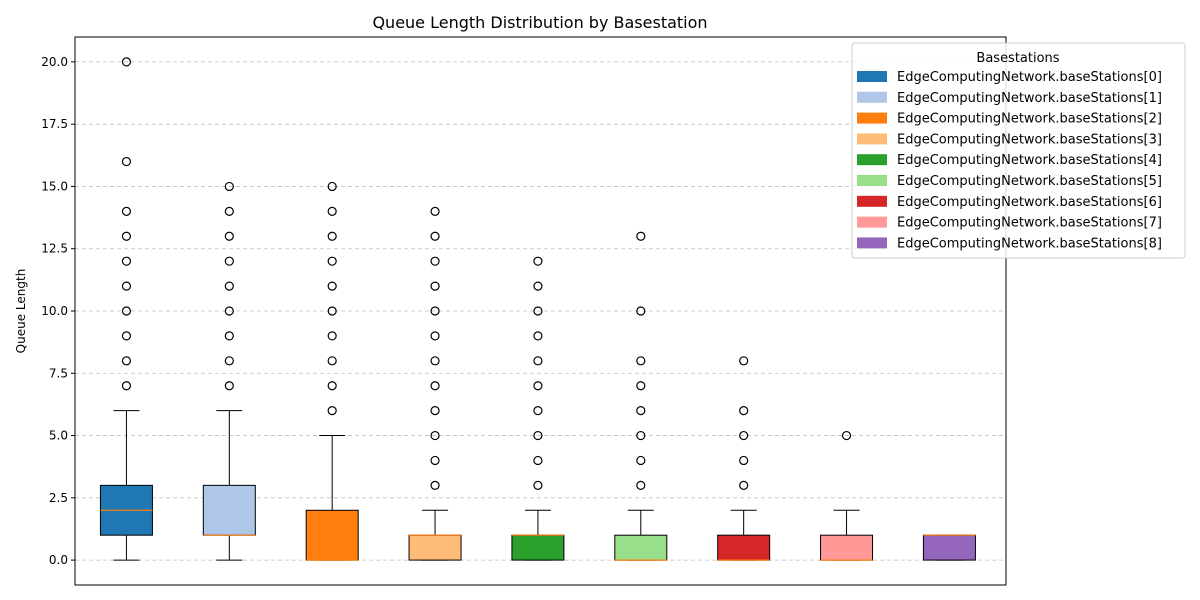 The width and height of the screenshot is (1200, 600). I want to click on y-tick-label: 15.0, so click(54, 186).